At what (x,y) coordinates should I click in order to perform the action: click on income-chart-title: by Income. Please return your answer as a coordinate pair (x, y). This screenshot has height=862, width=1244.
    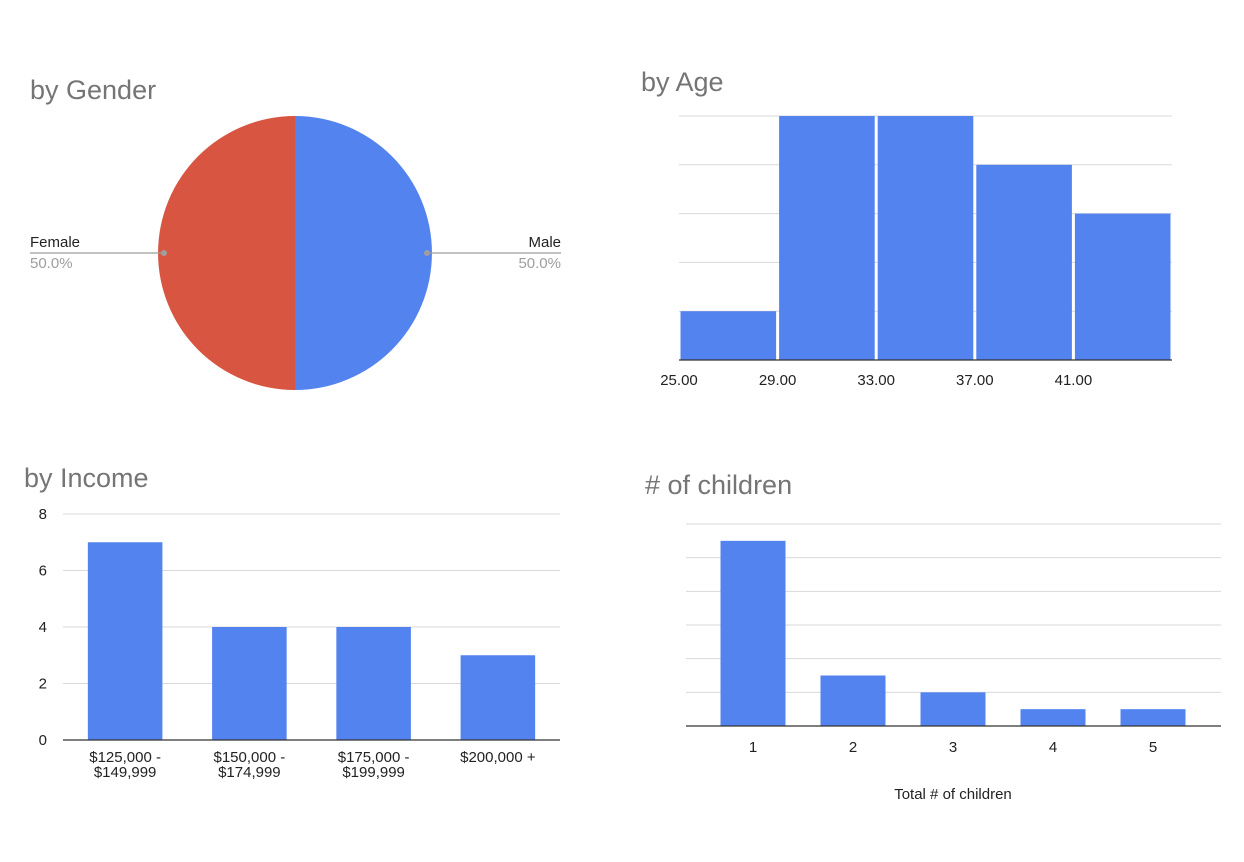
    Looking at the image, I should click on (86, 478).